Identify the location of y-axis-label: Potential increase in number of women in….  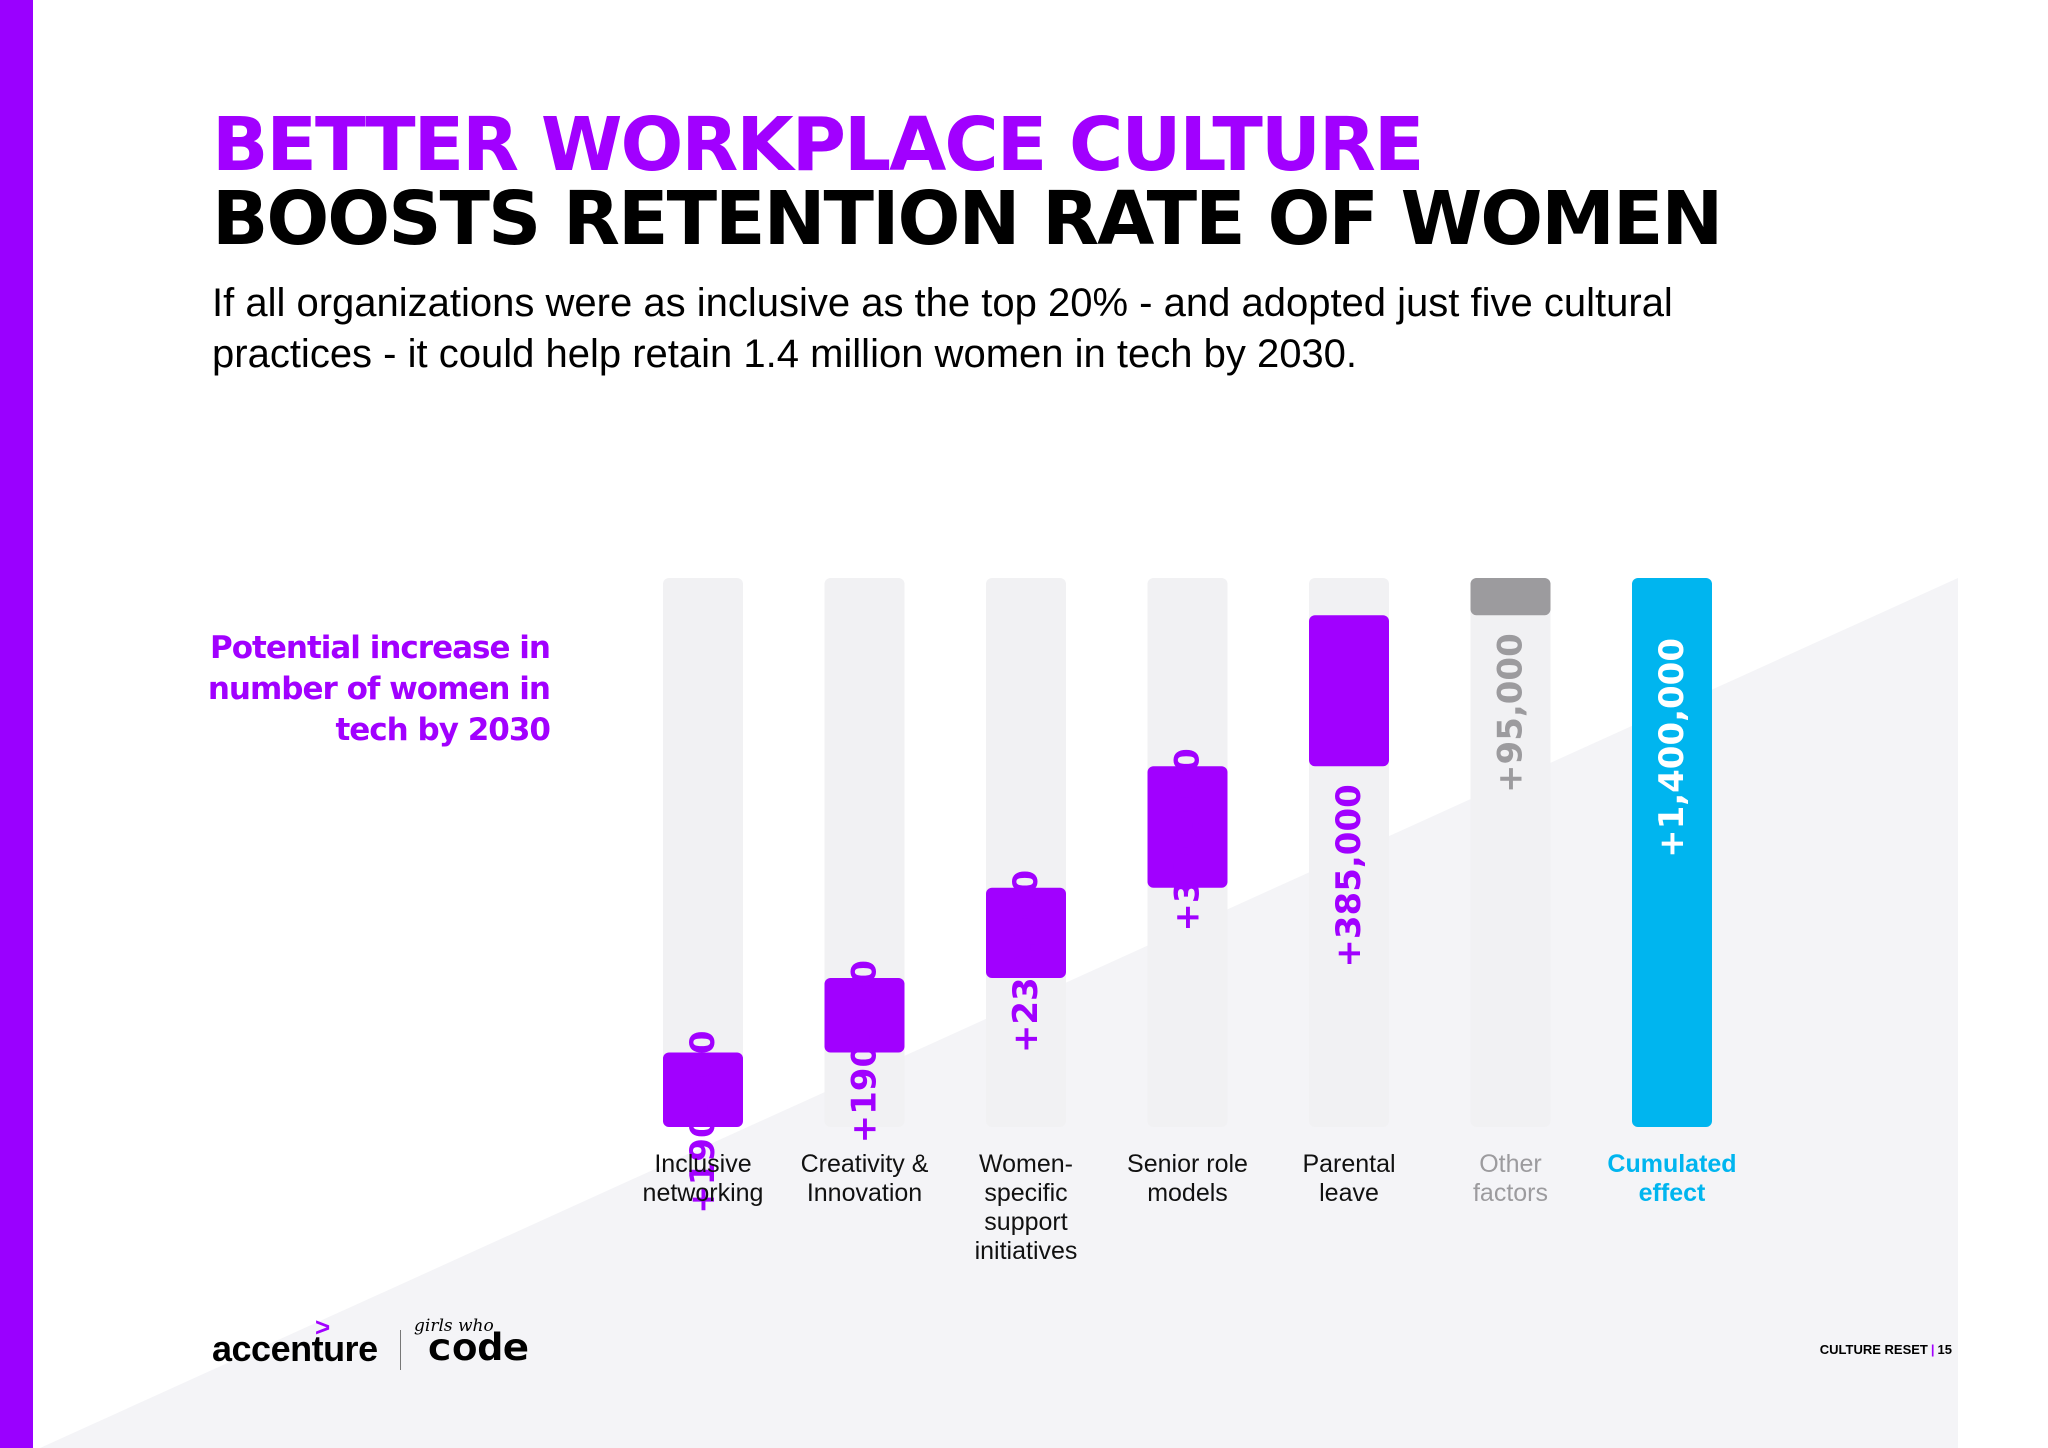
(379, 689).